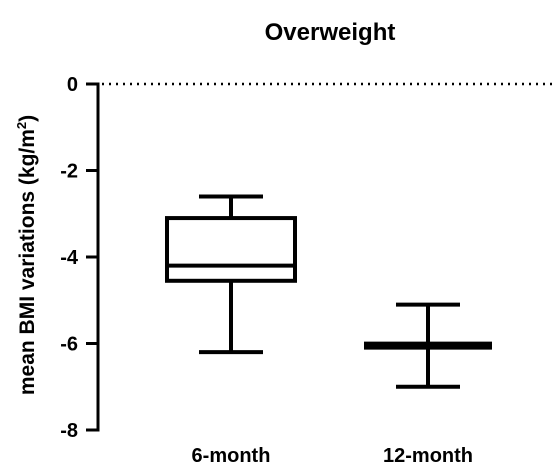 The width and height of the screenshot is (556, 475). What do you see at coordinates (428, 345) in the screenshot?
I see `box-12-month` at bounding box center [428, 345].